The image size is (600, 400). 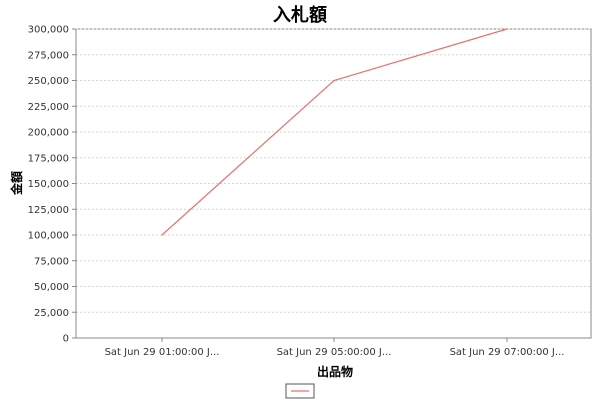 What do you see at coordinates (51, 261) in the screenshot?
I see `y-tick-label-3: 75,000` at bounding box center [51, 261].